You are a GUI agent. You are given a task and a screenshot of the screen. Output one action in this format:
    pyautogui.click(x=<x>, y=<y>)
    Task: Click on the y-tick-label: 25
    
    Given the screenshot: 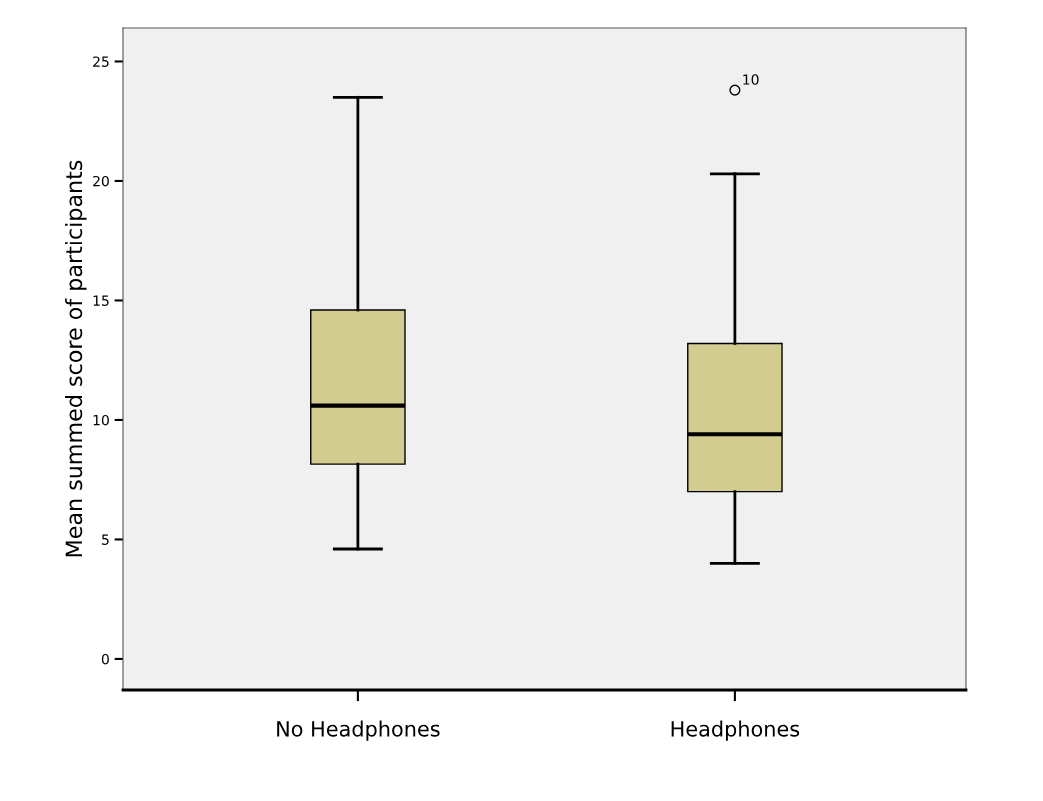 What is the action you would take?
    pyautogui.click(x=101, y=61)
    